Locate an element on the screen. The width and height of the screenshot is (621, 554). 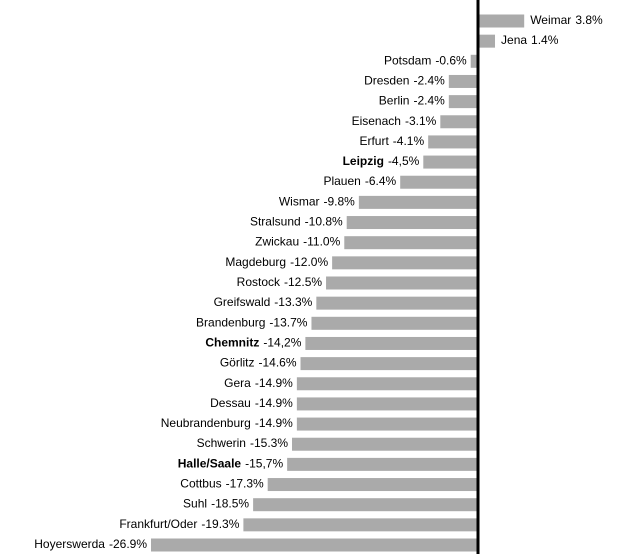
bar-label: Greifswald -13.3% is located at coordinates (263, 302).